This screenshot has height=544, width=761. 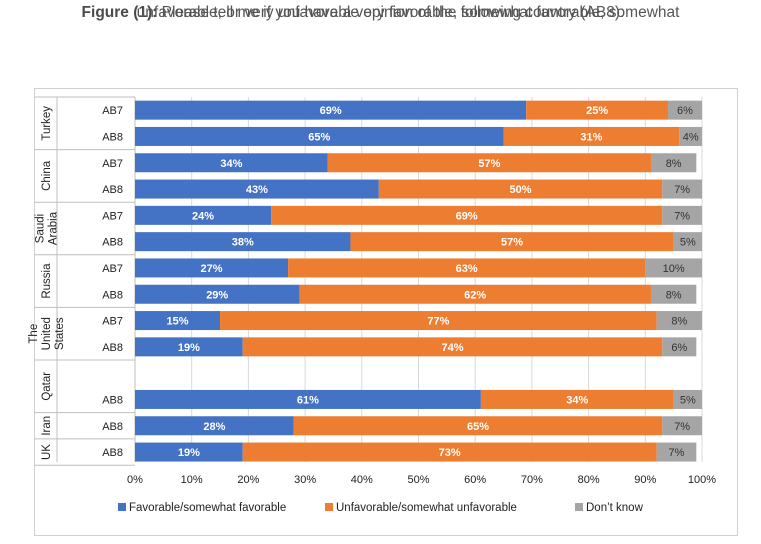 I want to click on data-label: 15%, so click(x=178, y=322).